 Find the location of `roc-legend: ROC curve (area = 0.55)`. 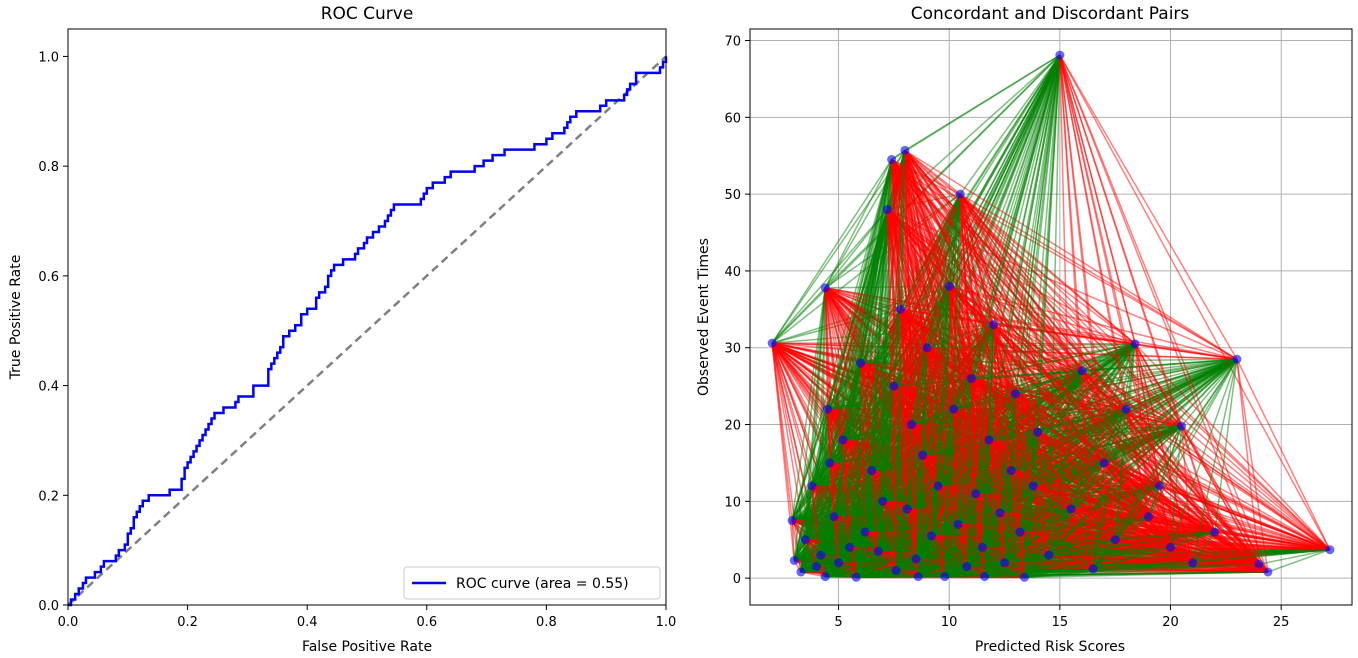

roc-legend: ROC curve (area = 0.55) is located at coordinates (532, 583).